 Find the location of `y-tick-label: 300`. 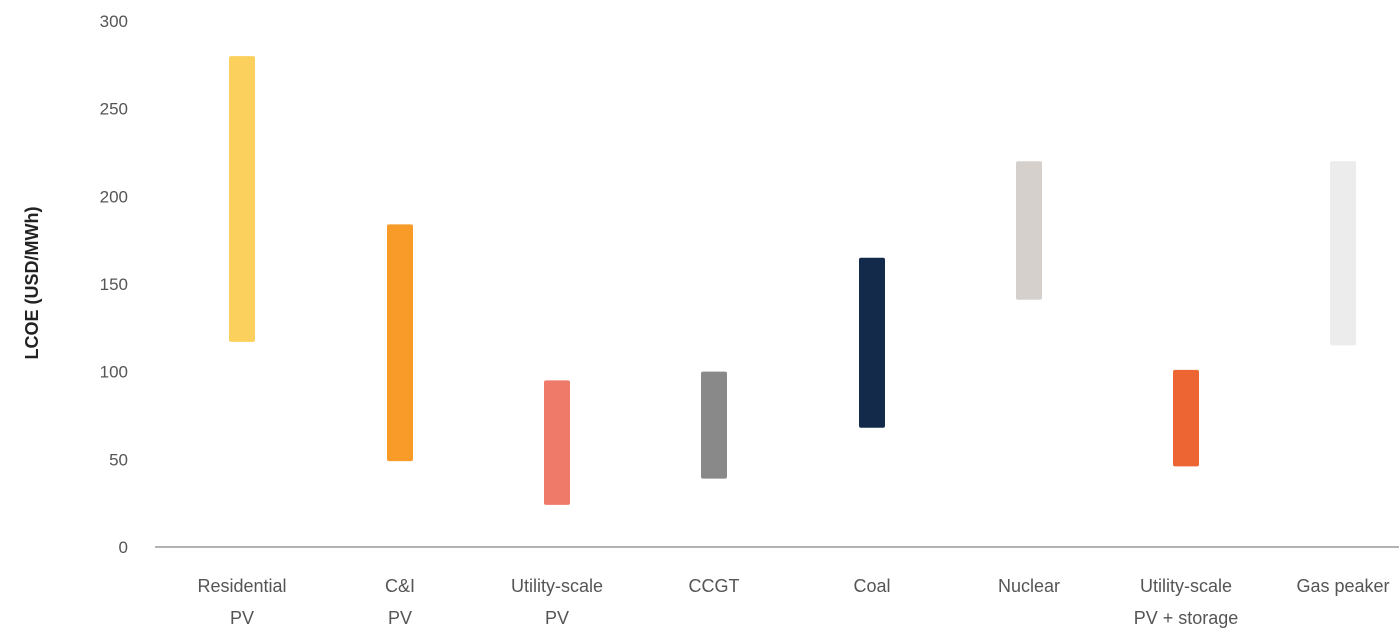

y-tick-label: 300 is located at coordinates (114, 21).